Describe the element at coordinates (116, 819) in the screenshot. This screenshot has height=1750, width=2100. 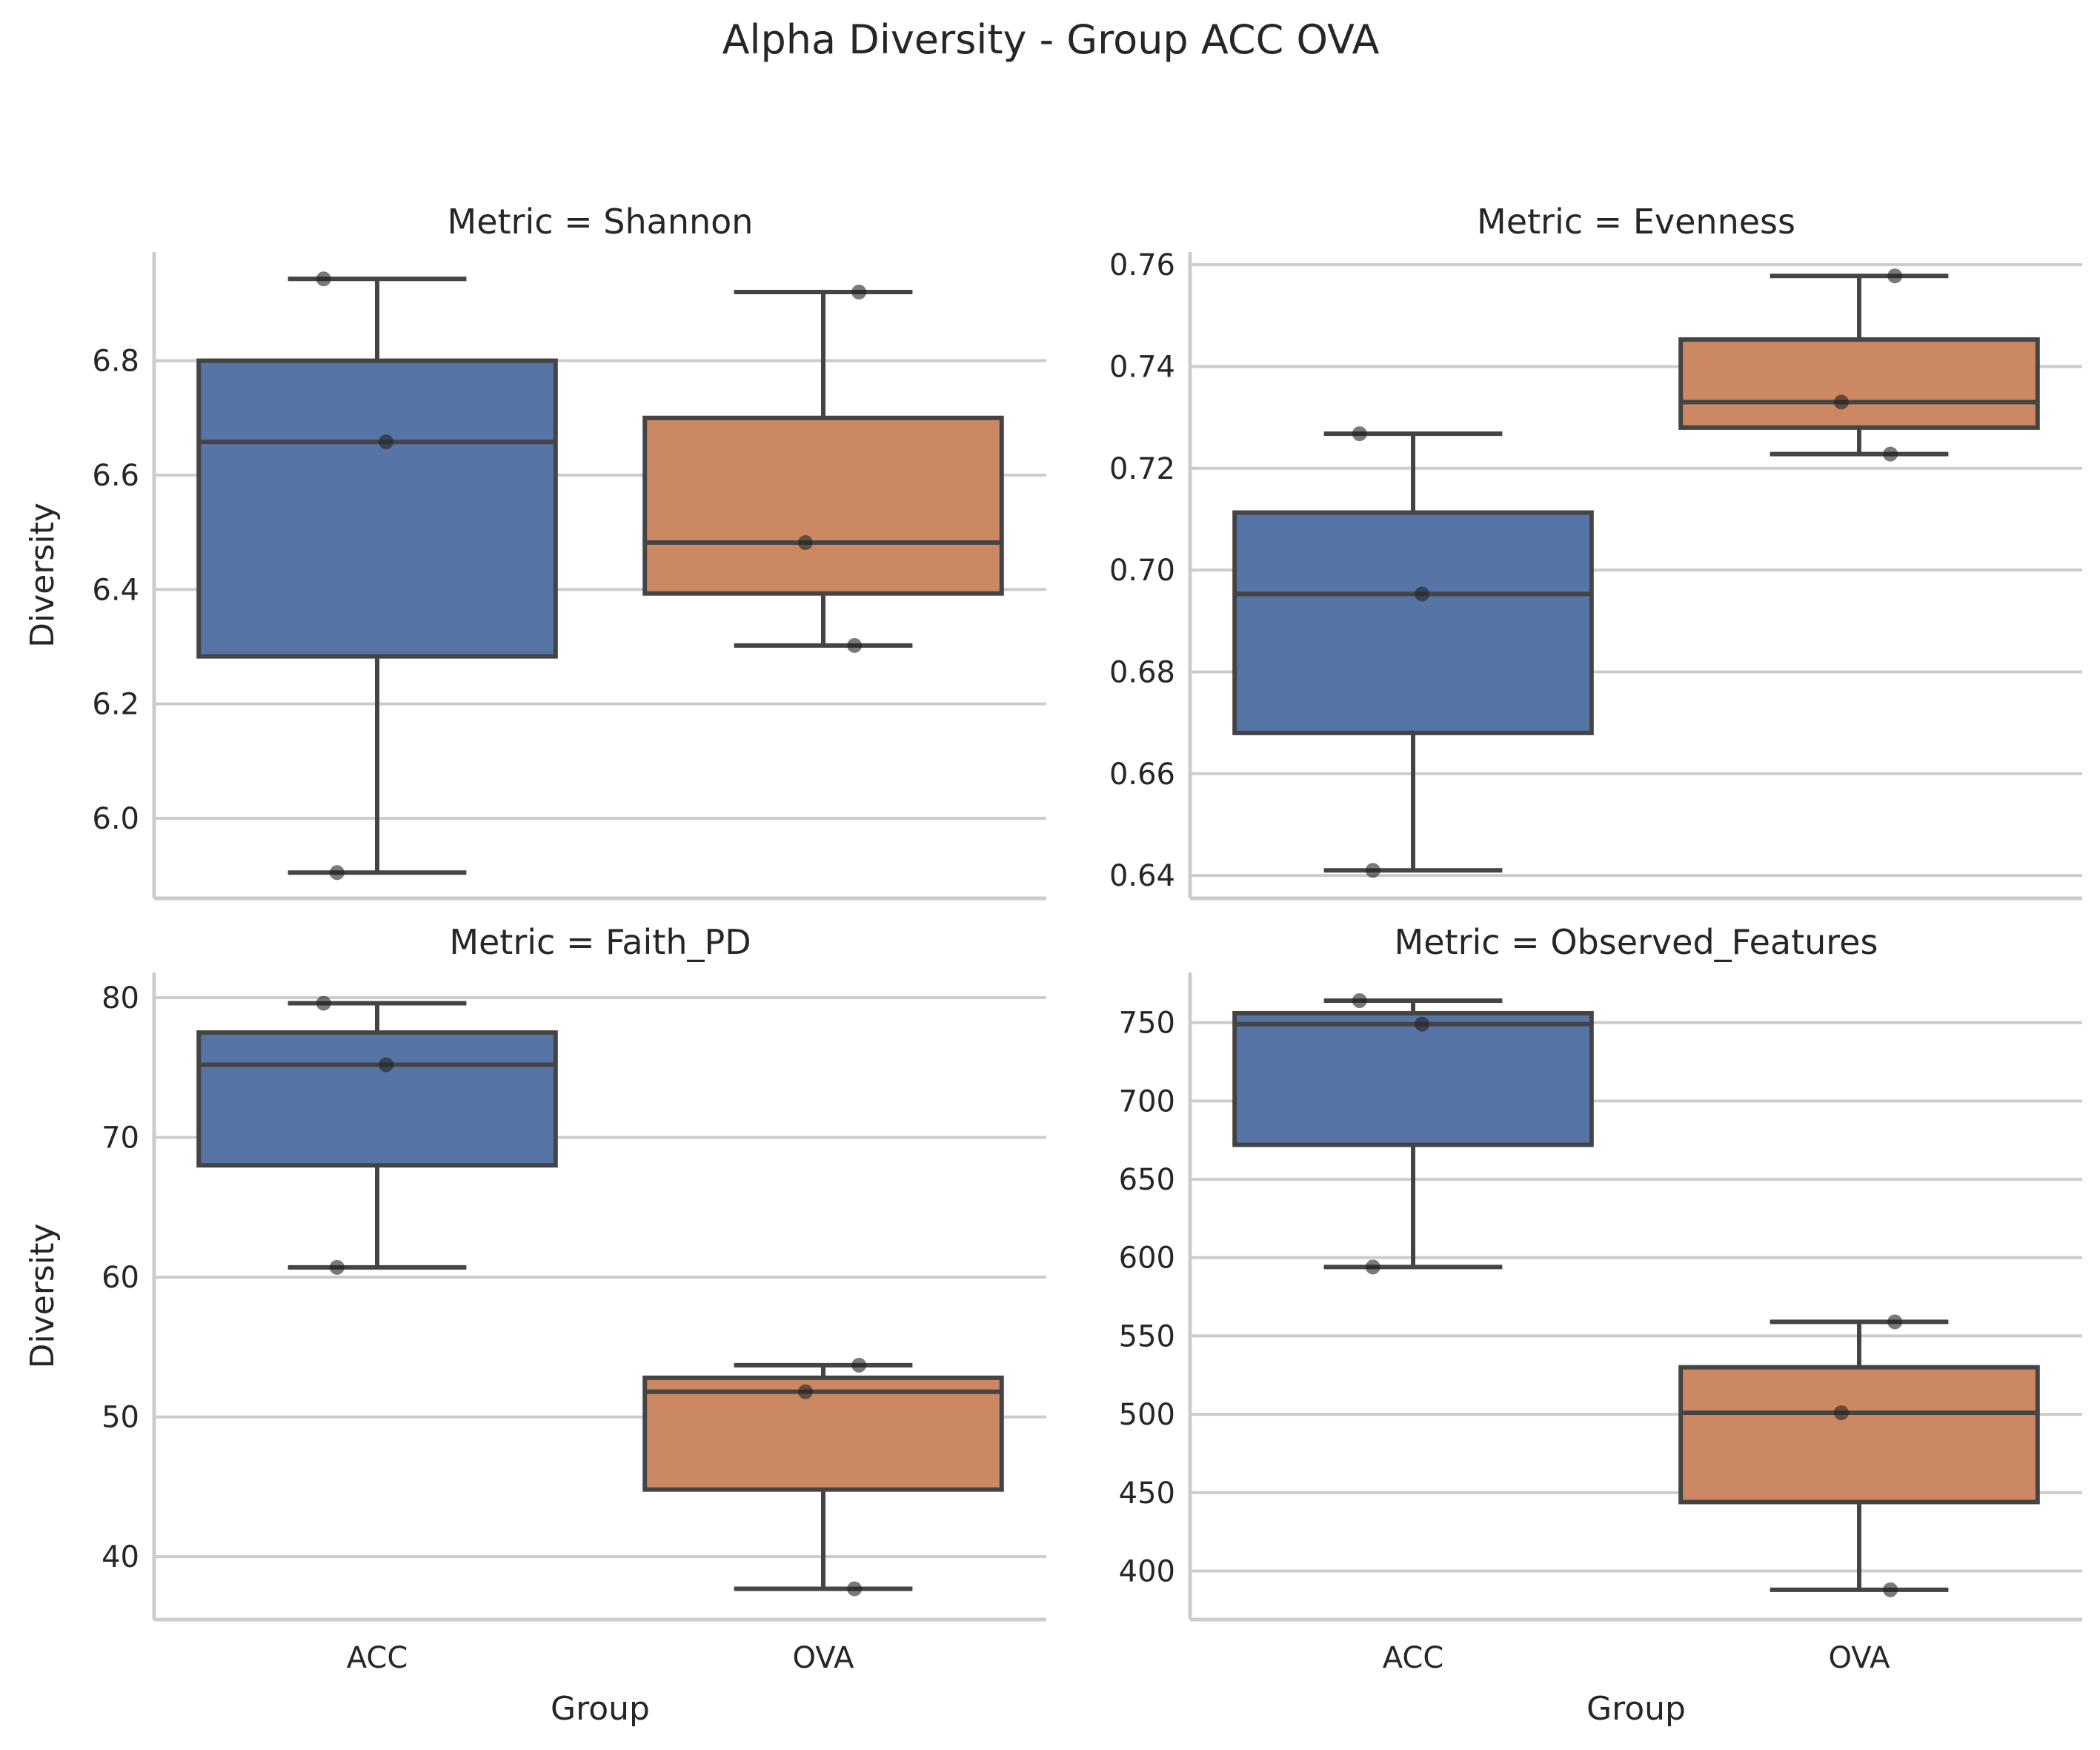
I see `y-tick-label: 6.0` at that location.